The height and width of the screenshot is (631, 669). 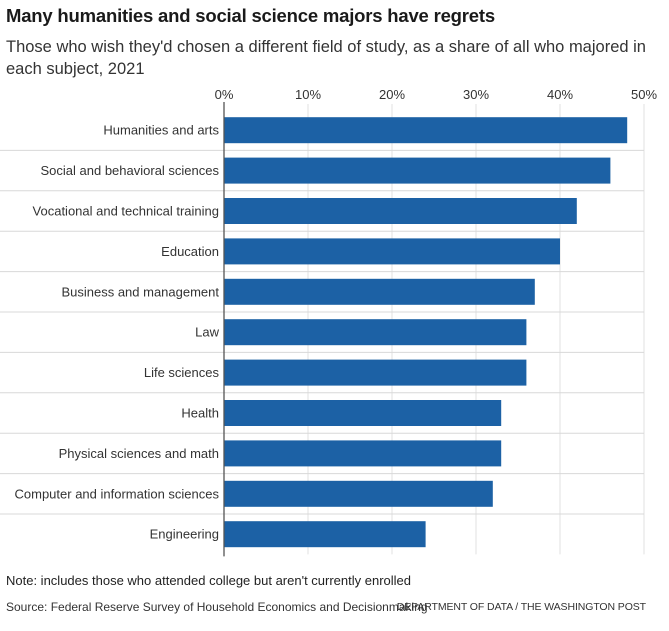 What do you see at coordinates (161, 130) in the screenshot?
I see `category-label: Humanities and arts` at bounding box center [161, 130].